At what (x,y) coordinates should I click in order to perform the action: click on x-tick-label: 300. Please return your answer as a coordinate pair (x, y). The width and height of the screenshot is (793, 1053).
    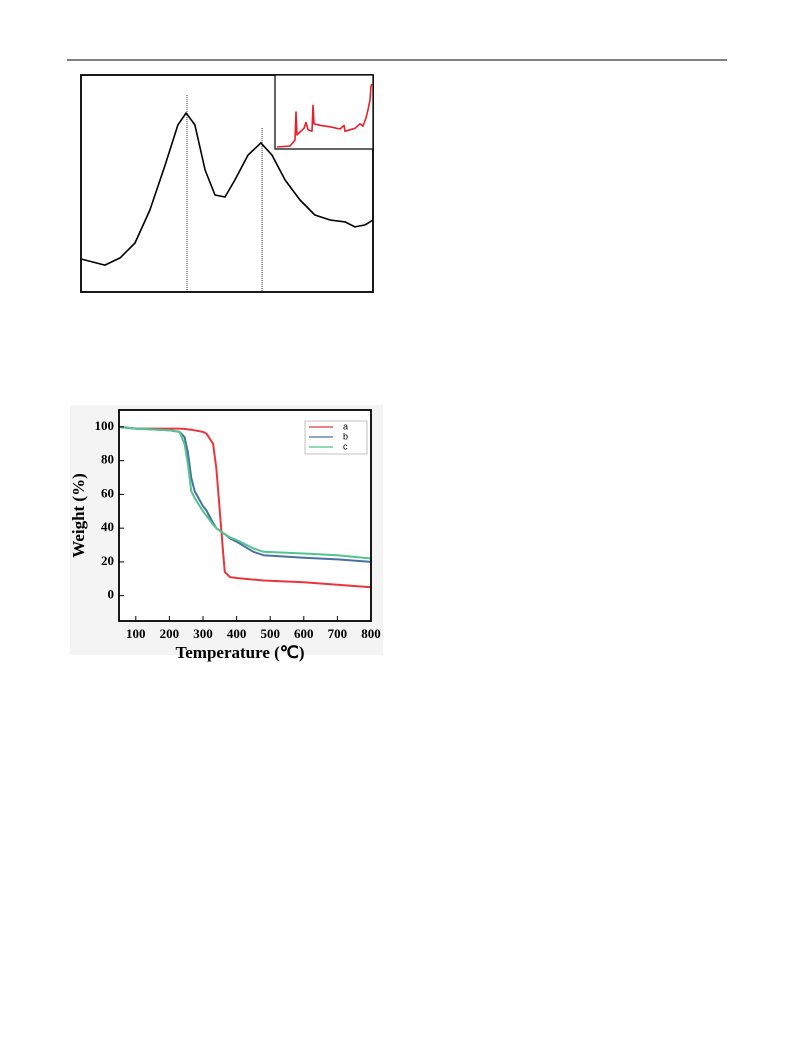
    Looking at the image, I should click on (203, 633).